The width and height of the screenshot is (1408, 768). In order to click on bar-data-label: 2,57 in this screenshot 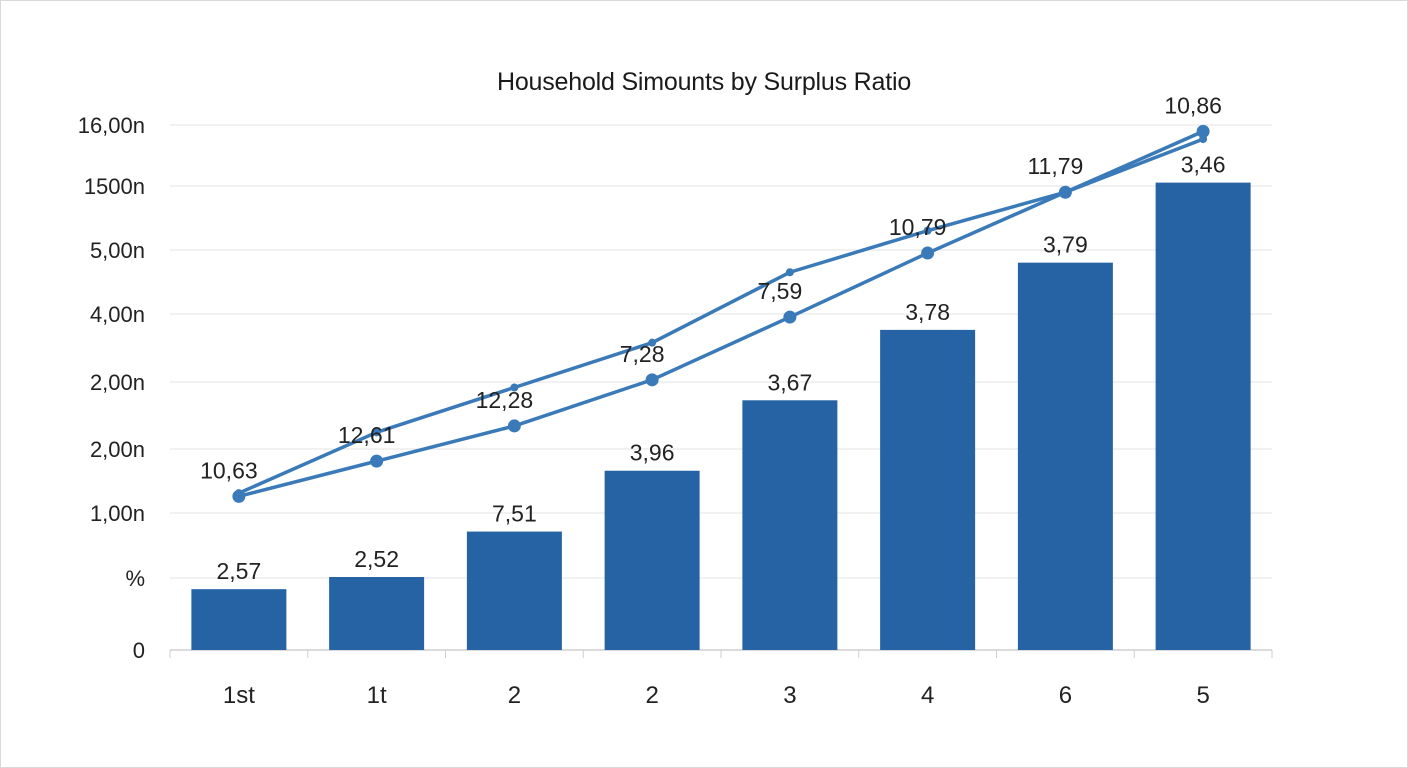, I will do `click(238, 571)`.